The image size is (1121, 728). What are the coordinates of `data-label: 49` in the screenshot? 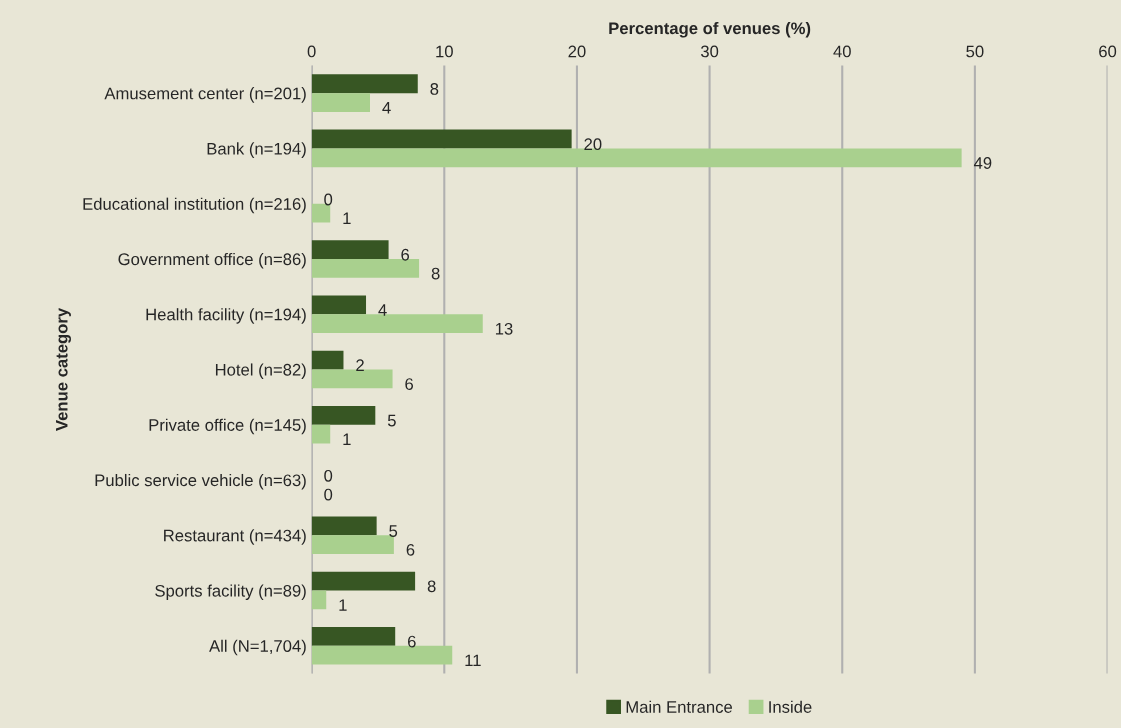 It's located at (982, 163).